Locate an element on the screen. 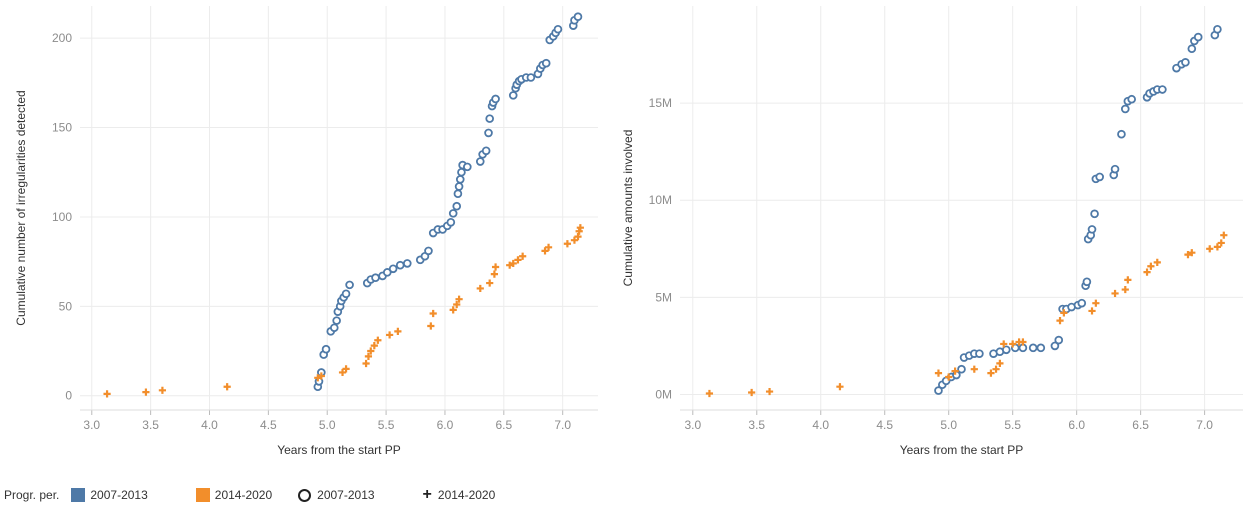 The width and height of the screenshot is (1255, 509). legend-item-color-2007: 2007-2013 is located at coordinates (109, 495).